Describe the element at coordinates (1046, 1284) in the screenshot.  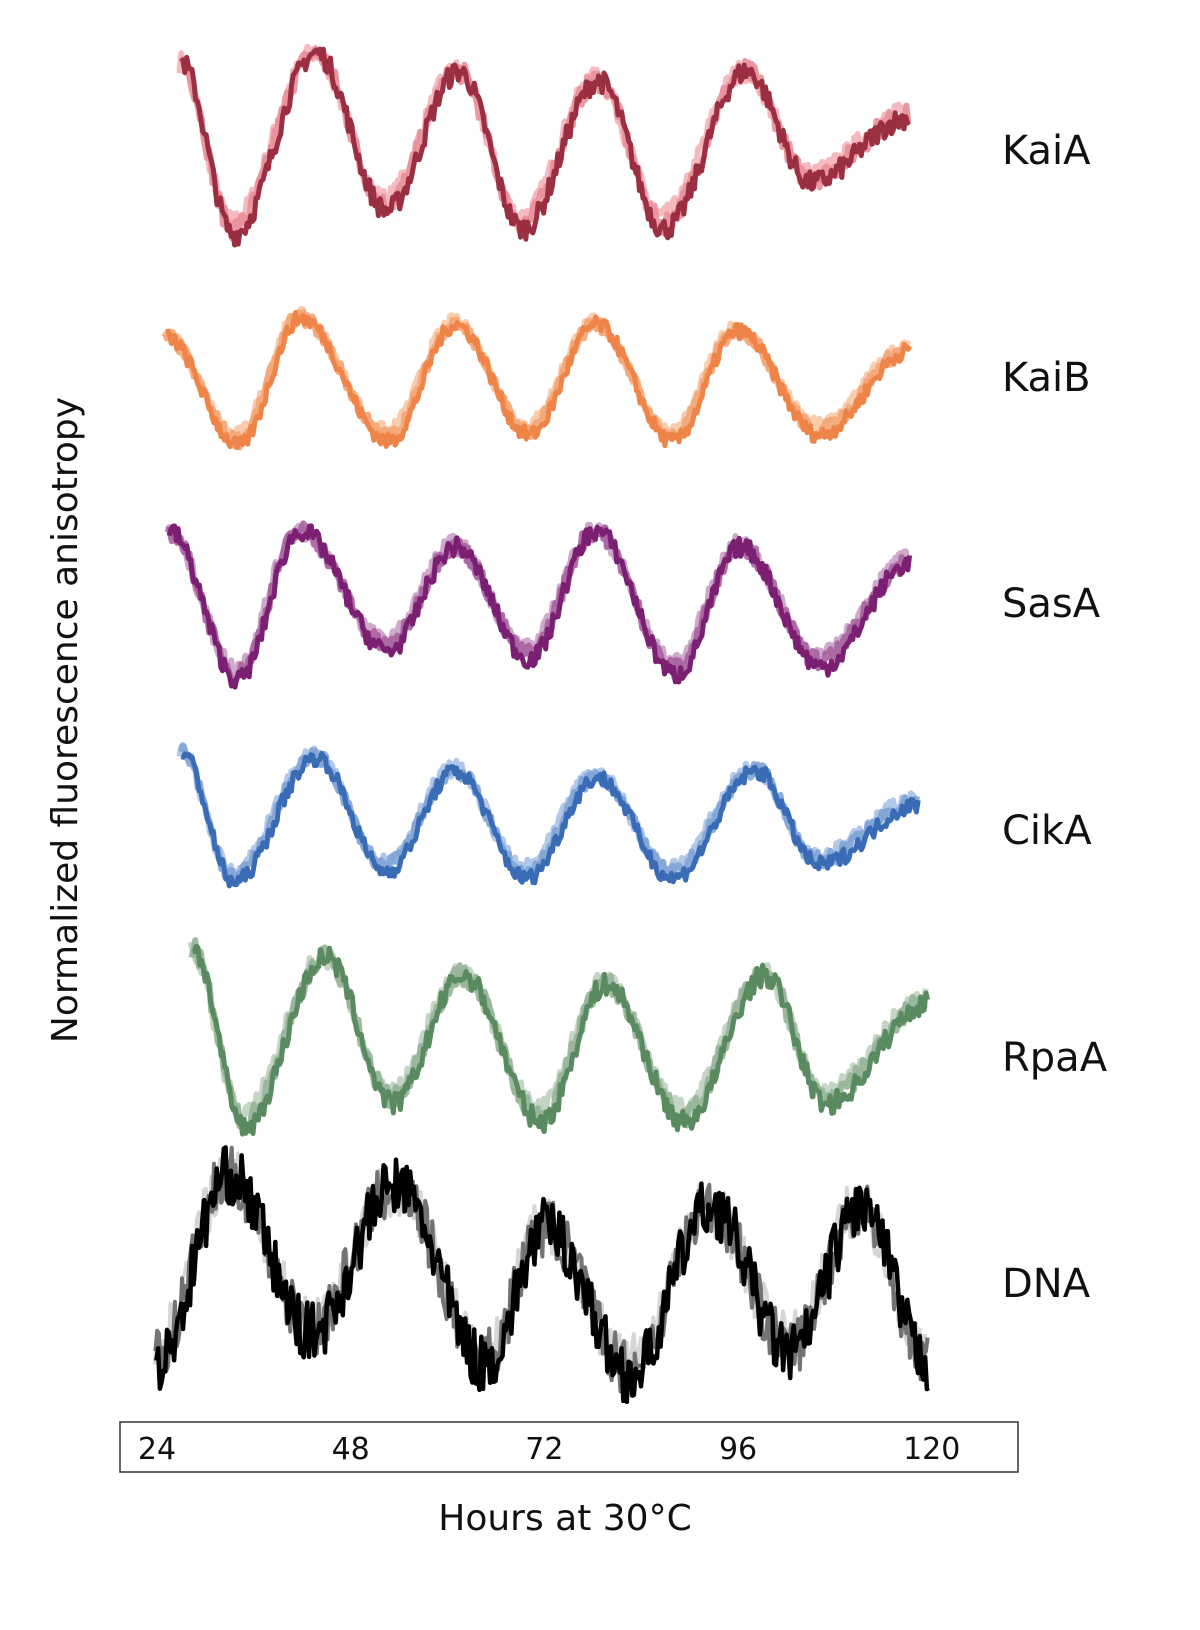
I see `series-label-dna: DNA` at that location.